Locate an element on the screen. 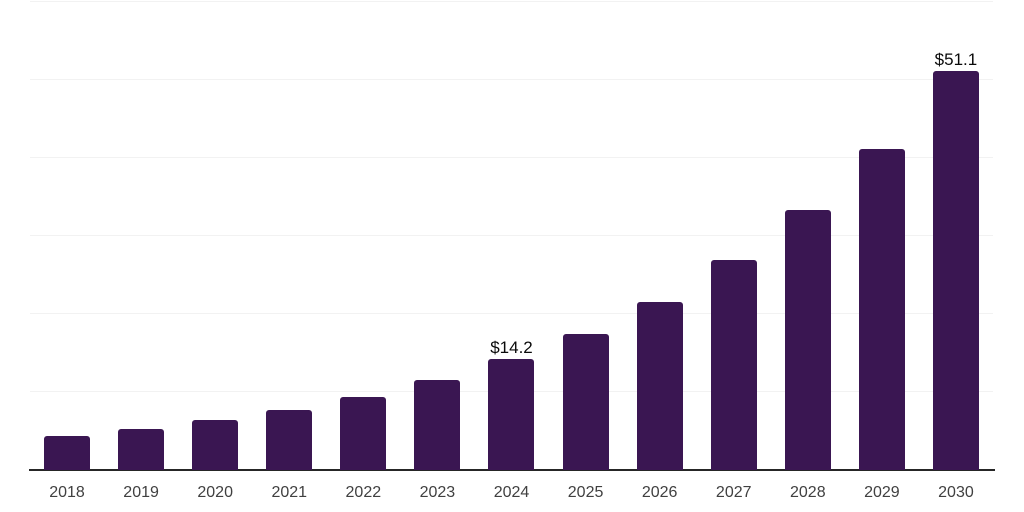 The width and height of the screenshot is (1024, 512). bar-value-label: $14.2 is located at coordinates (511, 348).